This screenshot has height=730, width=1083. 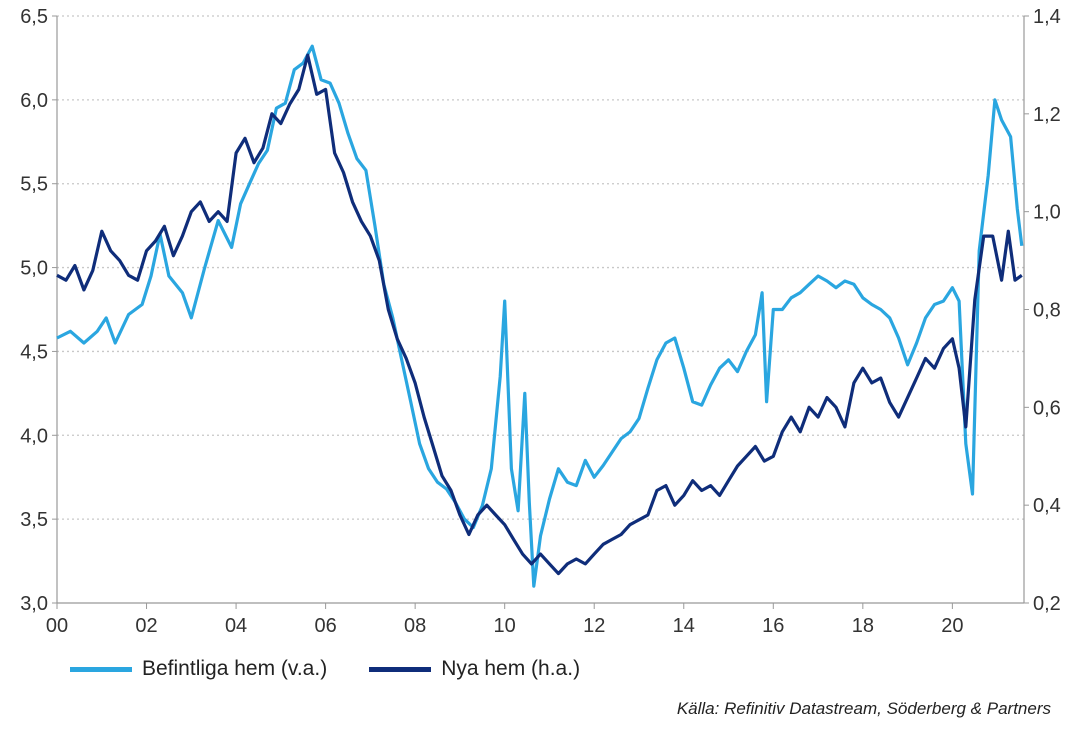 What do you see at coordinates (346, 669) in the screenshot?
I see `legend: Befintliga hem (v.a.) Nya hem (h.a.)` at bounding box center [346, 669].